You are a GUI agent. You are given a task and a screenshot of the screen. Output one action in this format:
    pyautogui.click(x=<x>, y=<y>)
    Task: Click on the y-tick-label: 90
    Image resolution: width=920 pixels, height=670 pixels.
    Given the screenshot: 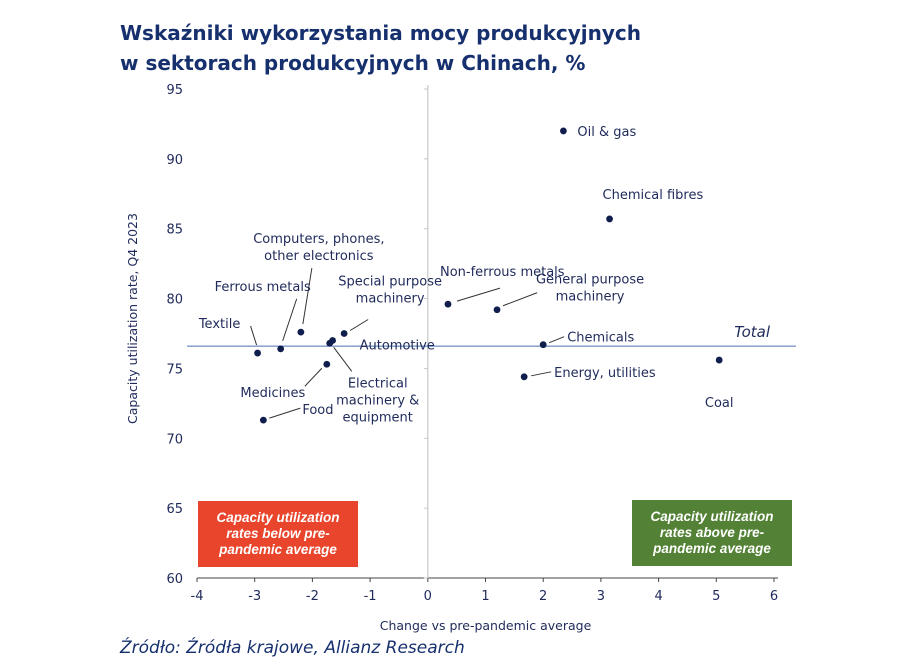 What is the action you would take?
    pyautogui.click(x=174, y=160)
    